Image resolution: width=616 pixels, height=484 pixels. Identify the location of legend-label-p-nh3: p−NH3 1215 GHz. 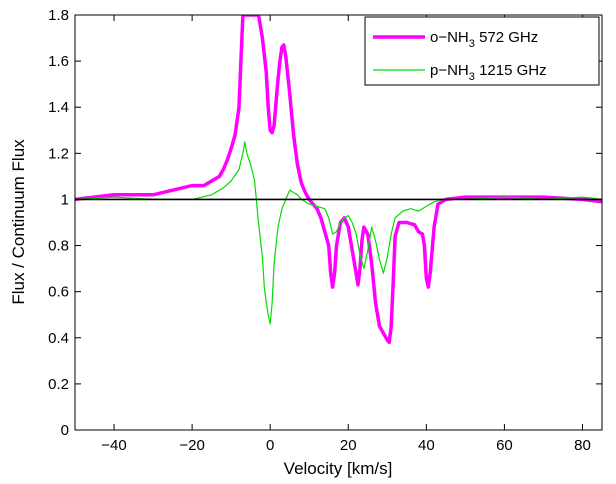
(488, 72).